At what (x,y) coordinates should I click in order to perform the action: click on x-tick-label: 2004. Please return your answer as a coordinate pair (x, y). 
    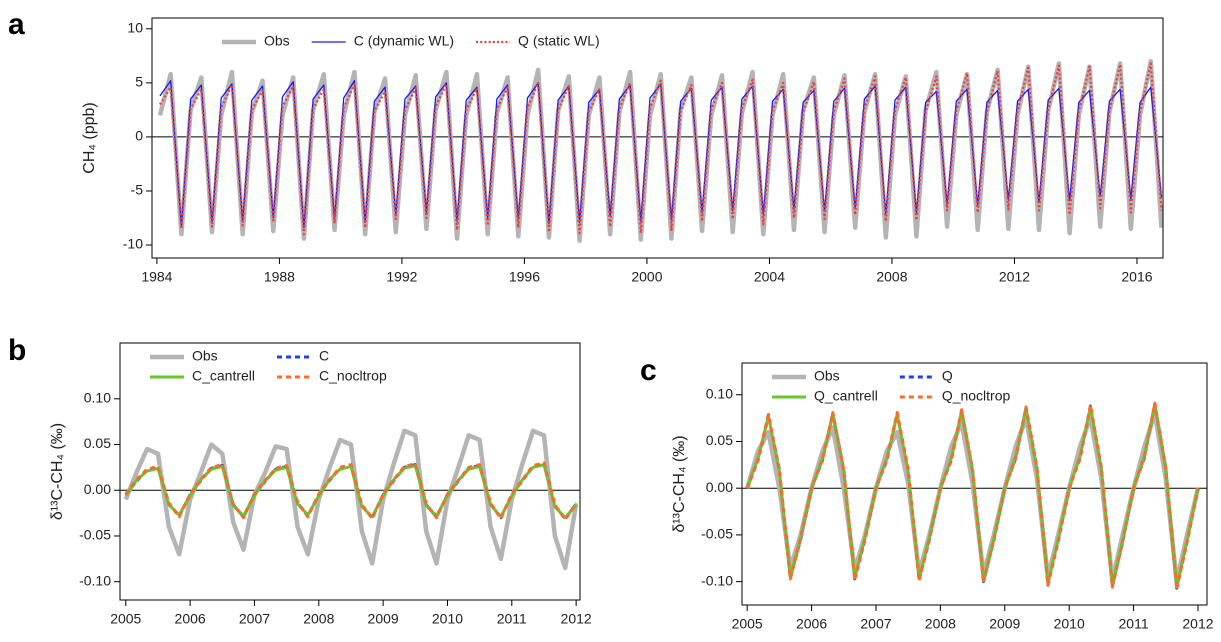
    Looking at the image, I should click on (769, 277).